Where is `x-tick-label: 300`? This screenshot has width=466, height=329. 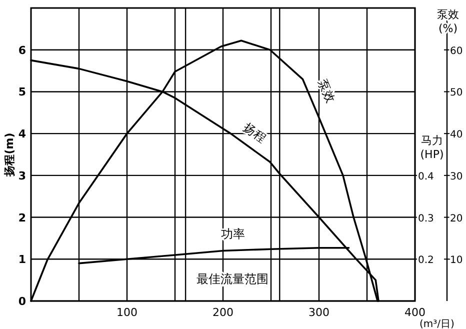 x-tick-label: 300 is located at coordinates (319, 312).